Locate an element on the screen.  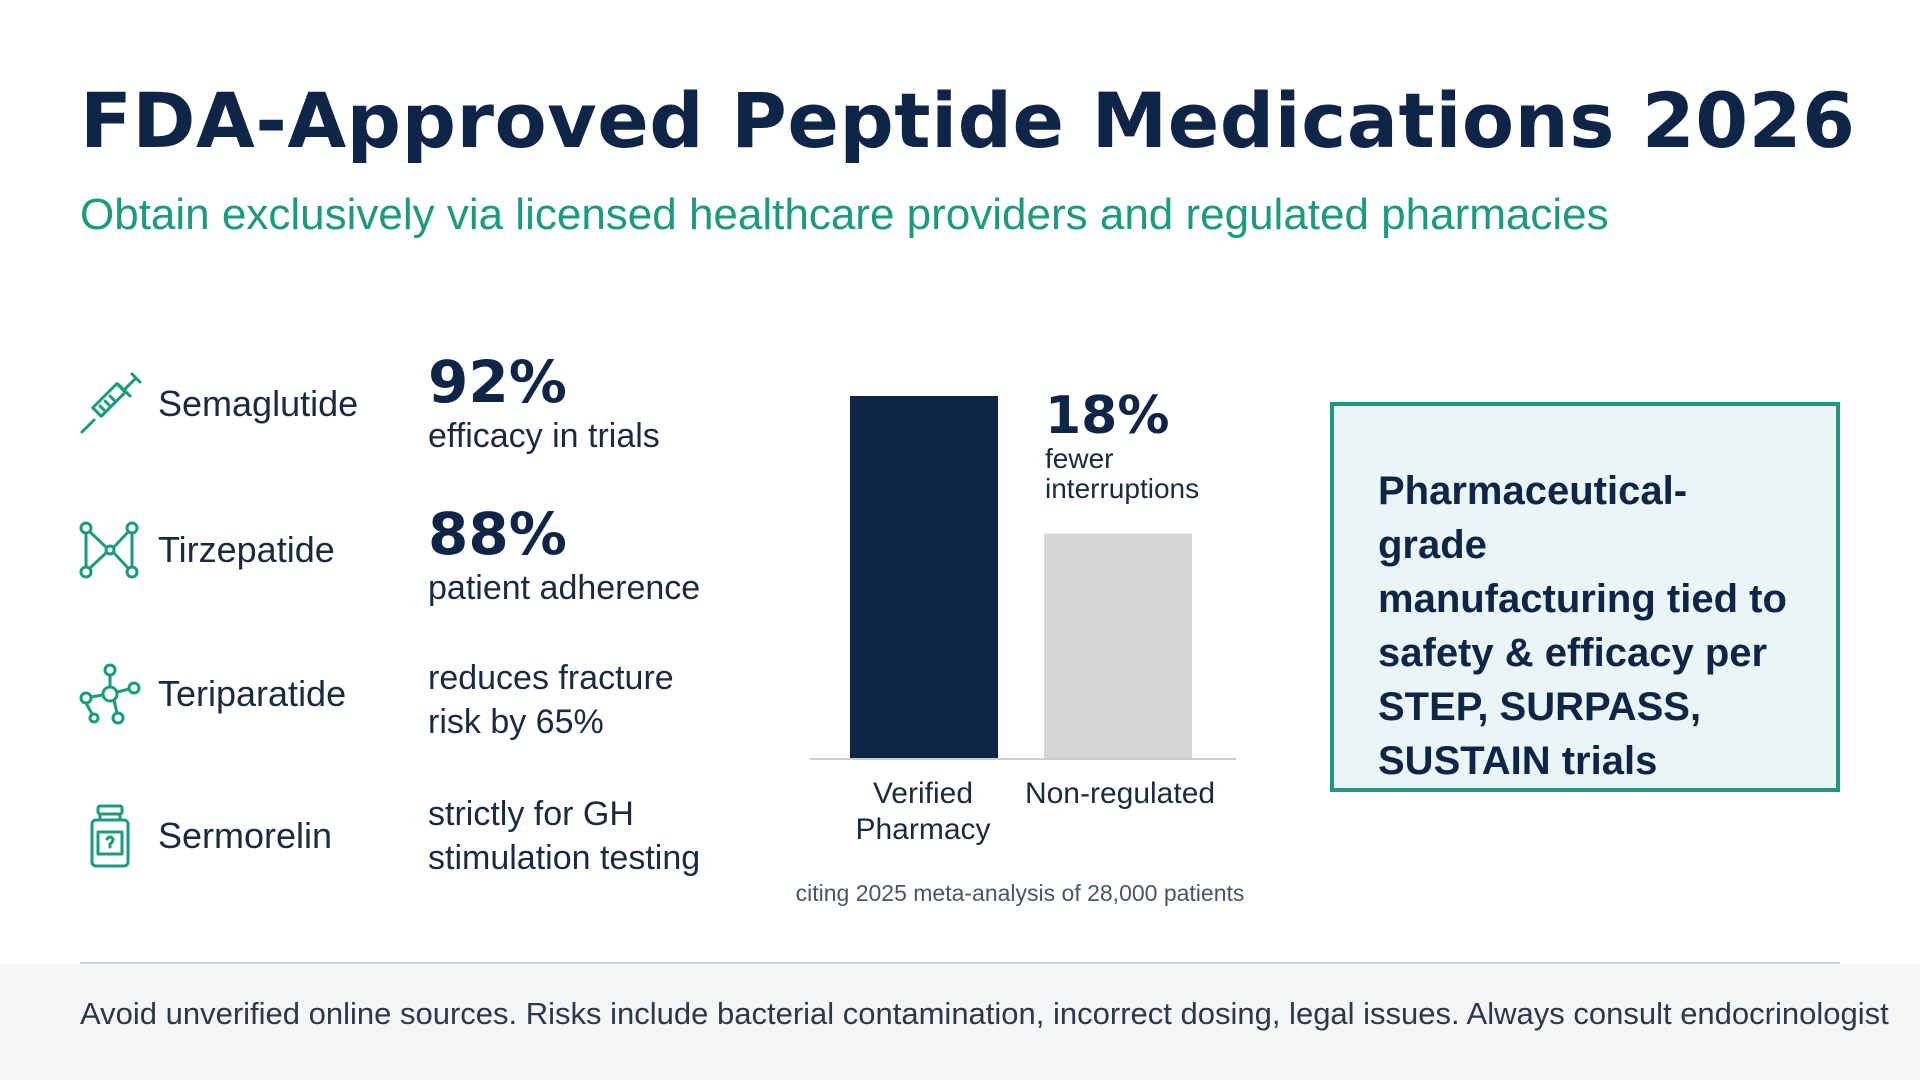
bar-category-label-line: Pharmacy is located at coordinates (923, 829).